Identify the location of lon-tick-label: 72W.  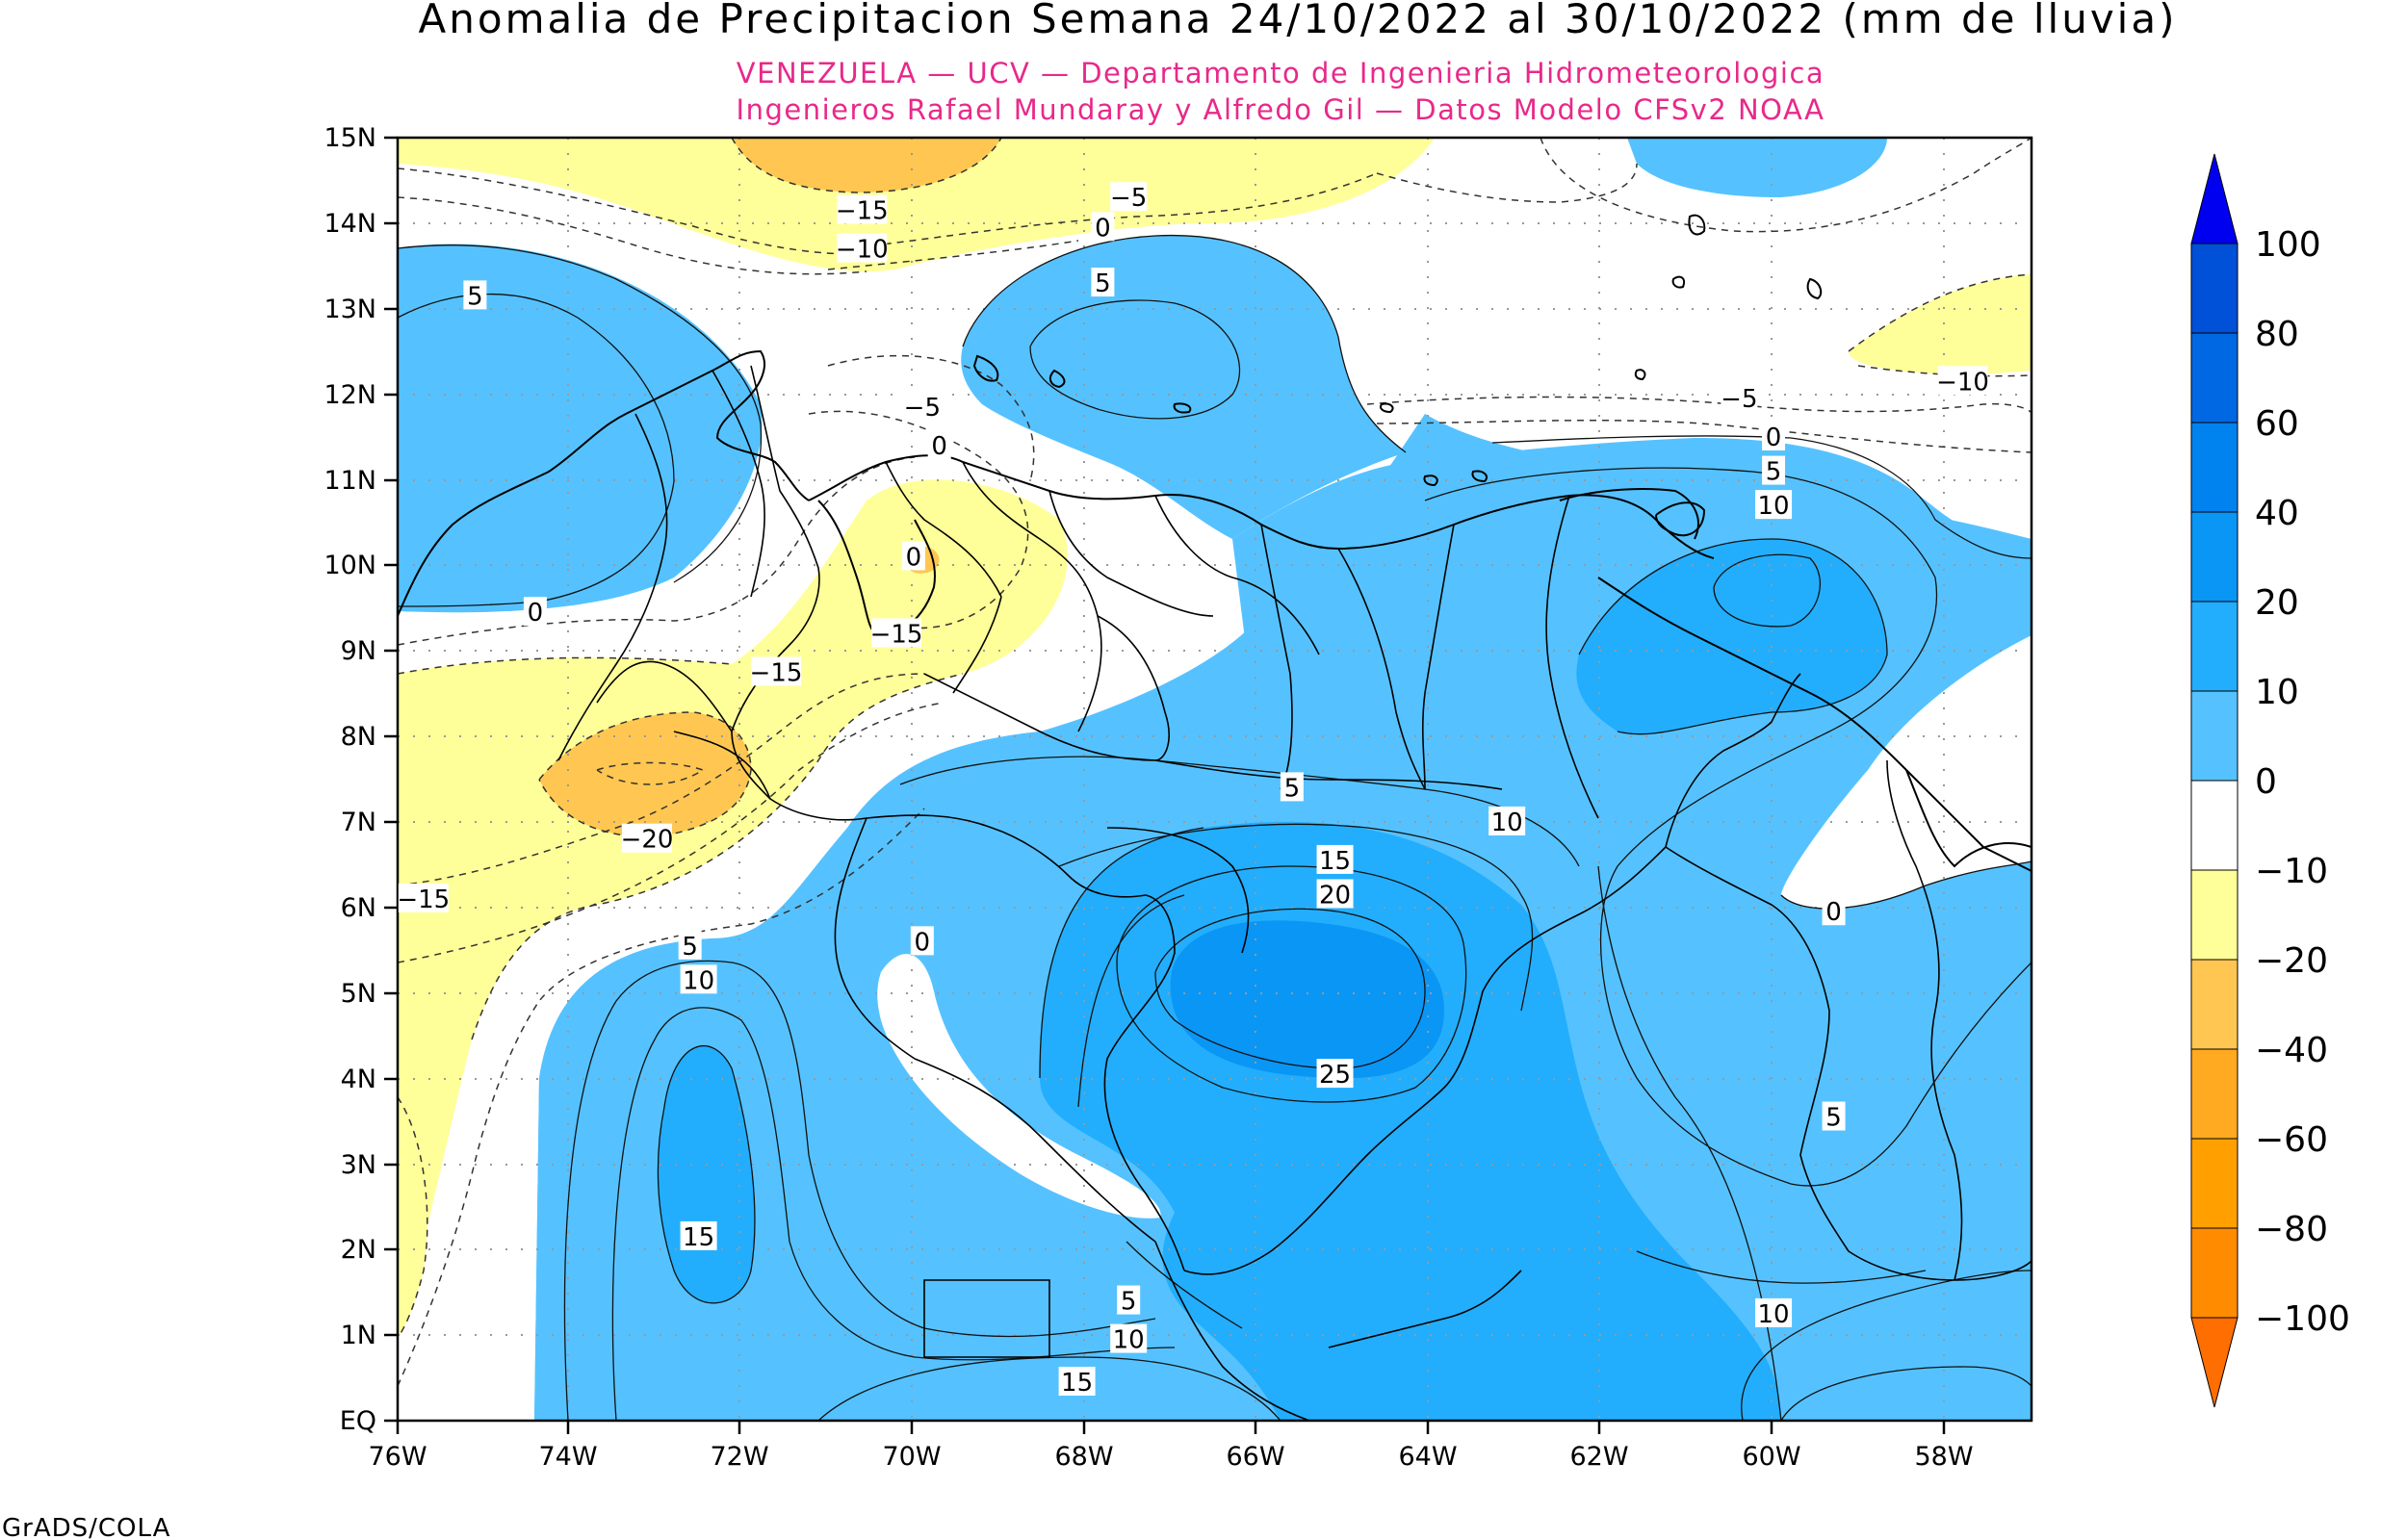
(739, 1457).